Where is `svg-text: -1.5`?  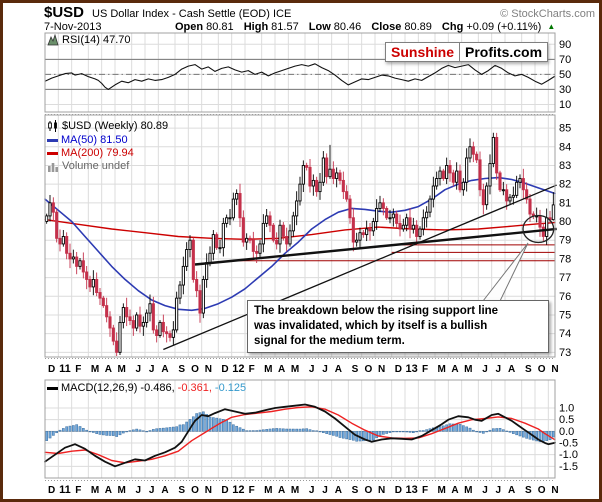 svg-text: -1.5 is located at coordinates (568, 467).